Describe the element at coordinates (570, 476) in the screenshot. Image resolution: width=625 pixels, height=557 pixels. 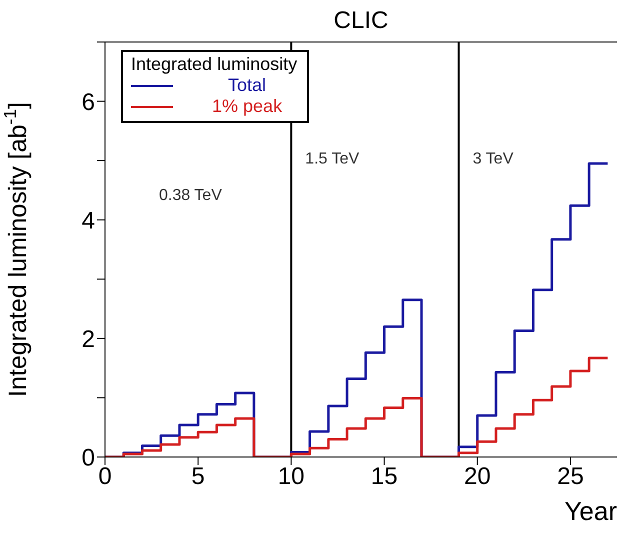
I see `x-tick-label: 25` at that location.